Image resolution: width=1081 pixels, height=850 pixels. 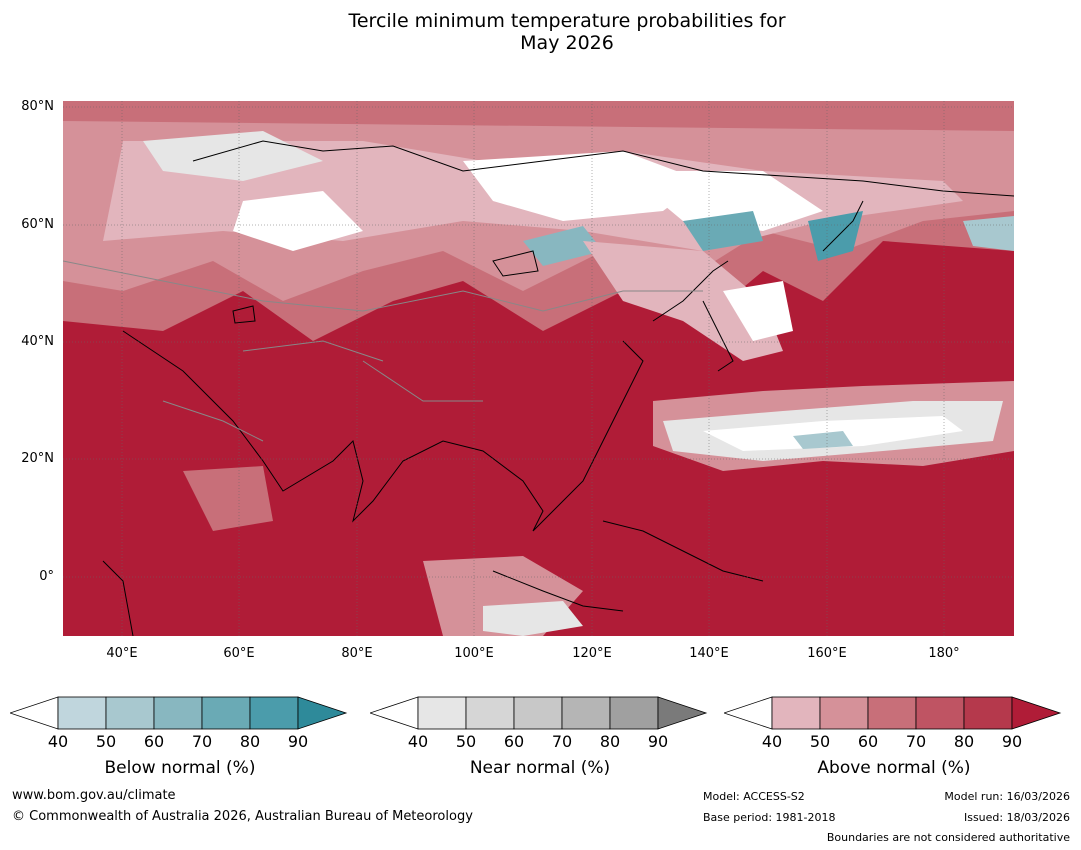 I want to click on region-arabia-above, so click(x=228, y=498).